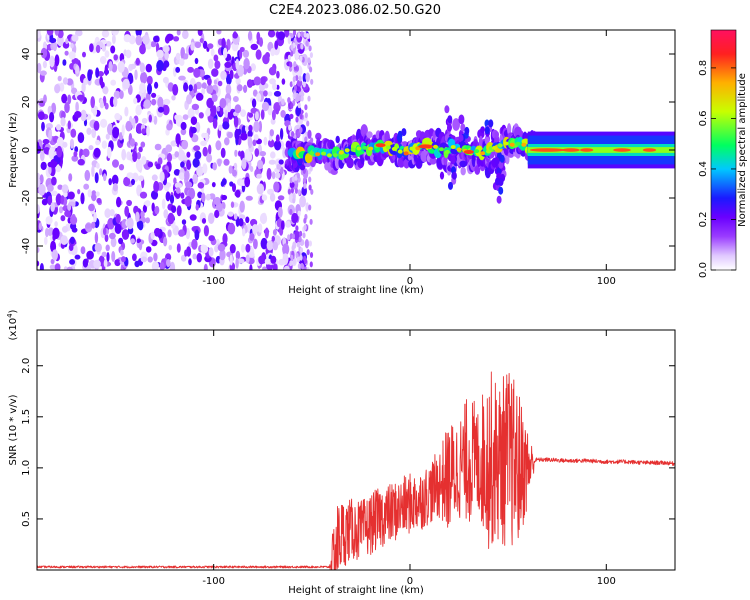  What do you see at coordinates (742, 150) in the screenshot?
I see `colorbar-label: Normalized spectral amplitude` at bounding box center [742, 150].